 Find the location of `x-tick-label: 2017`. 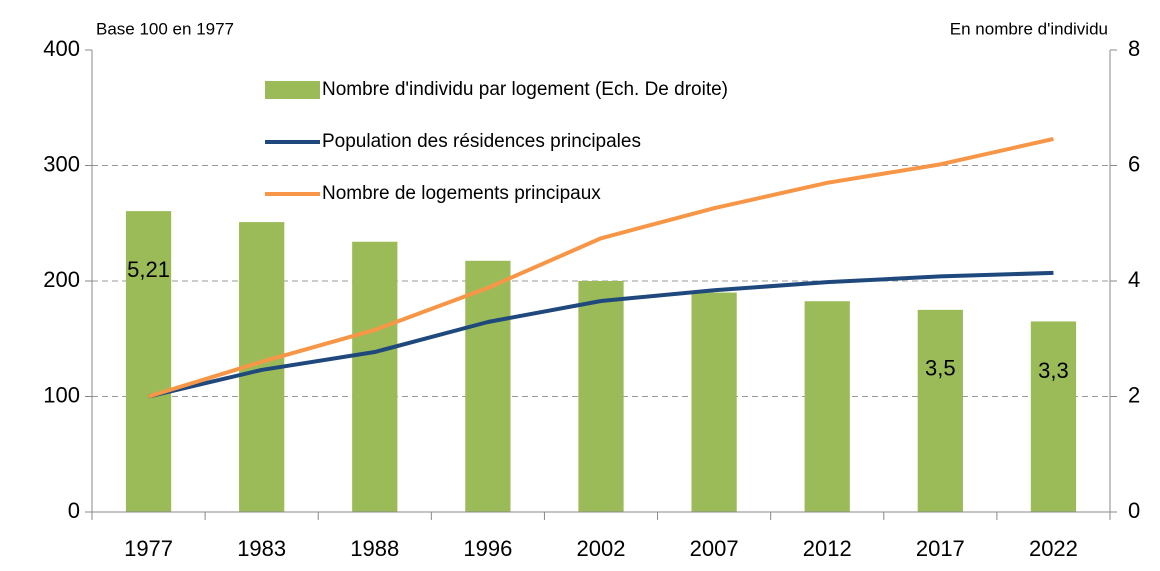

x-tick-label: 2017 is located at coordinates (940, 548).